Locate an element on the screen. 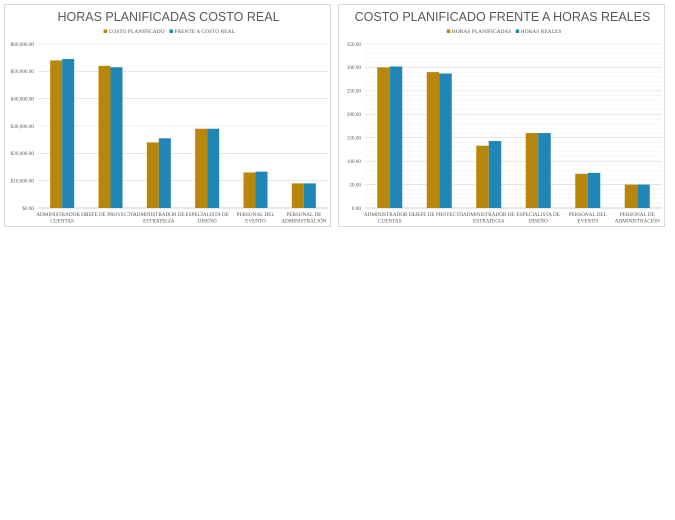 This screenshot has height=520, width=675. y-tick-label: $30,000.00 is located at coordinates (23, 126).